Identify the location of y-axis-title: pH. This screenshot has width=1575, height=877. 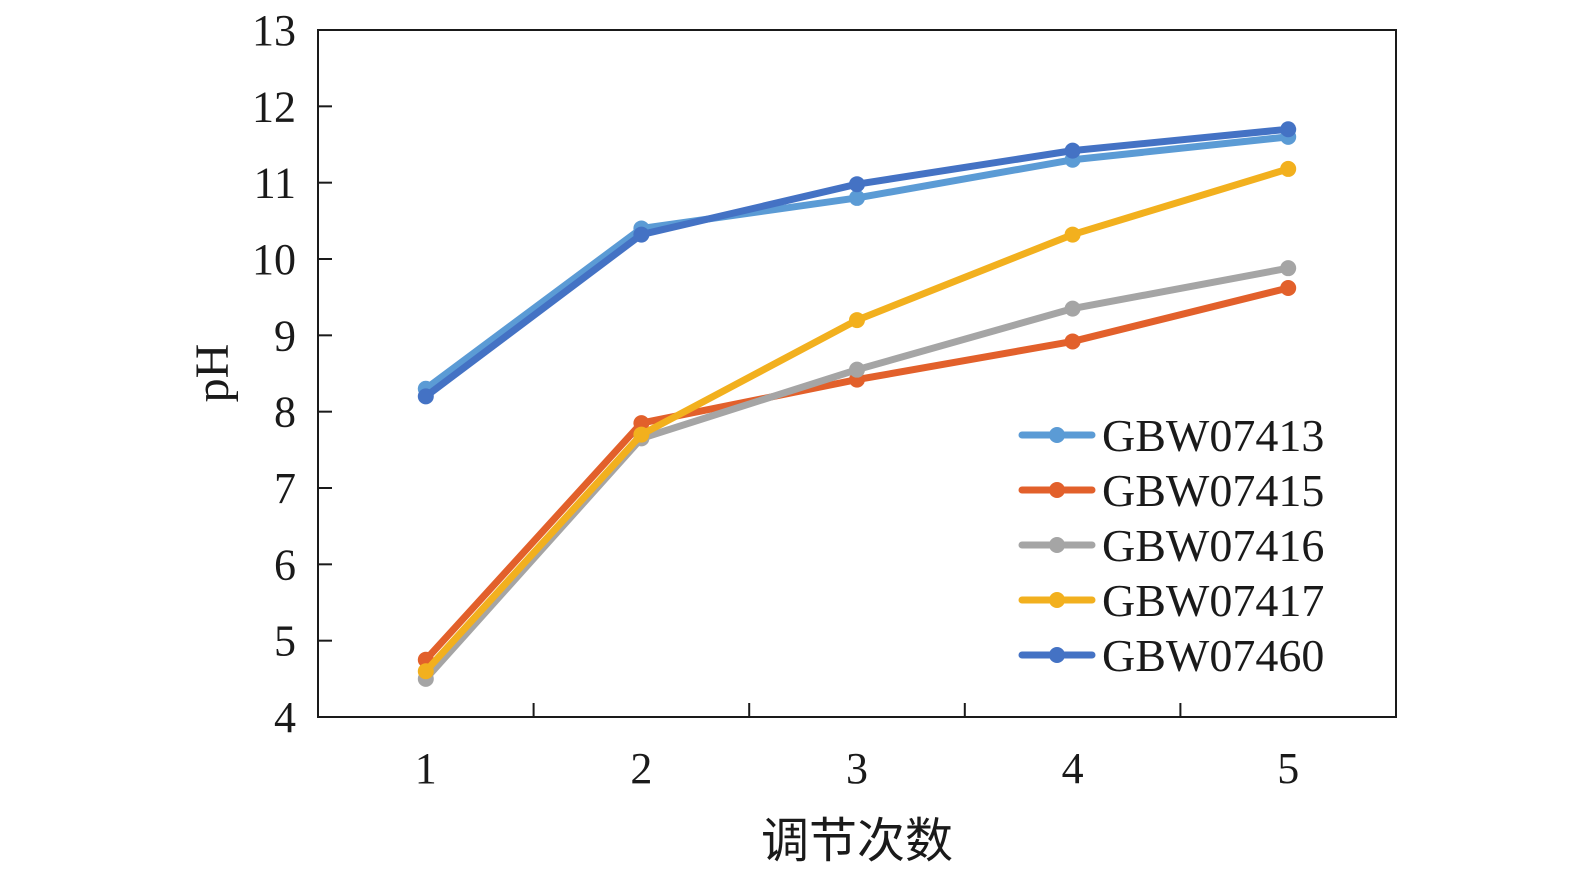
(212, 373).